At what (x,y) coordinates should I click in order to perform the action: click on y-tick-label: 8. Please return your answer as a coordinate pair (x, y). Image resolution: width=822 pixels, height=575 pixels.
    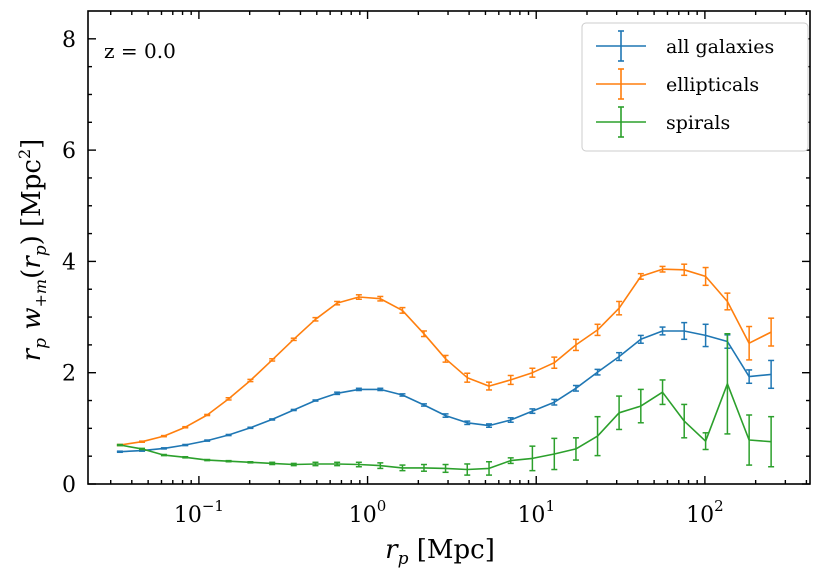
    Looking at the image, I should click on (69, 40).